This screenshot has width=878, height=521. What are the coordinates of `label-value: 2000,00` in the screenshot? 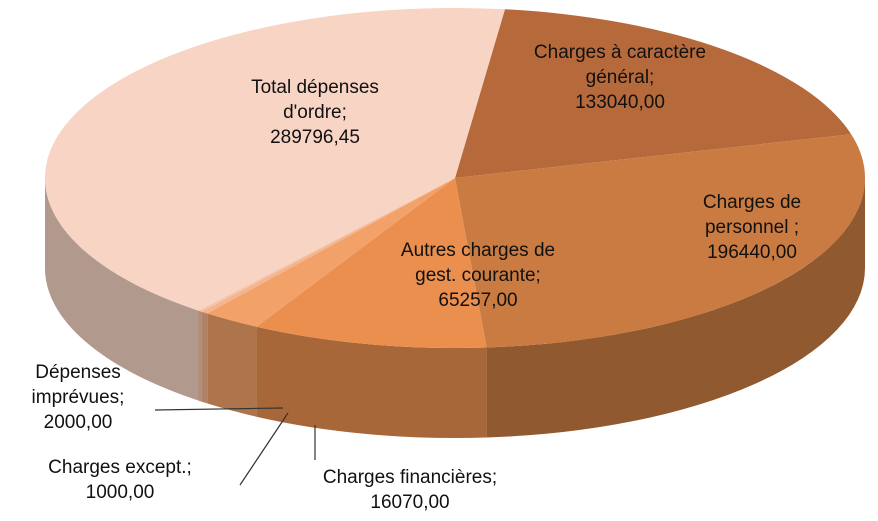 It's located at (78, 422).